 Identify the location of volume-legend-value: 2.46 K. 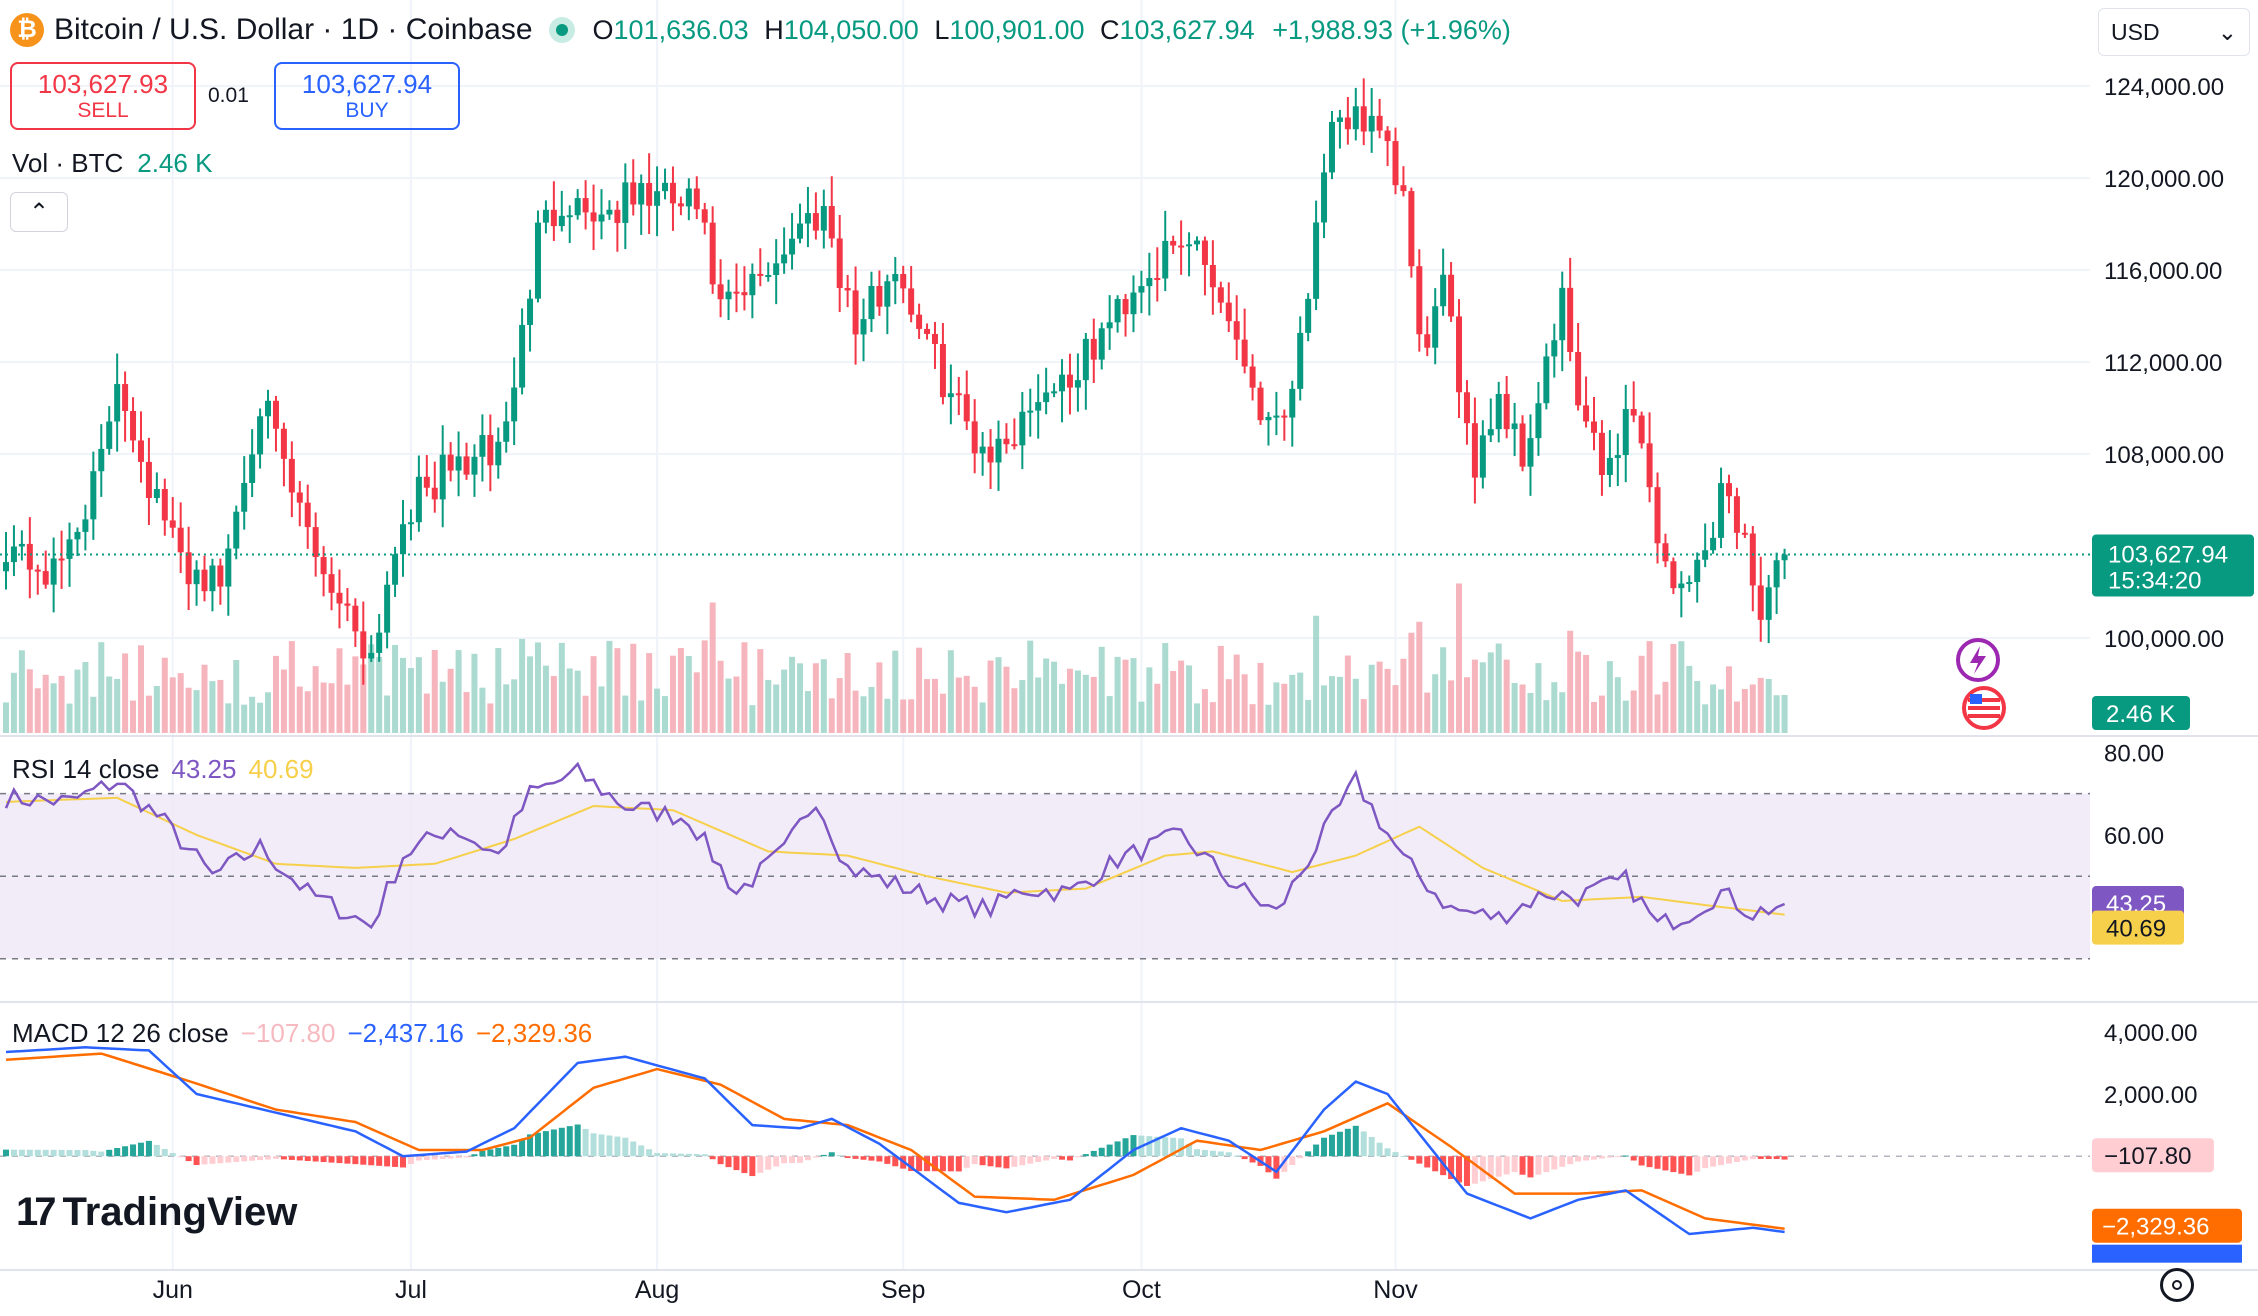
(175, 163).